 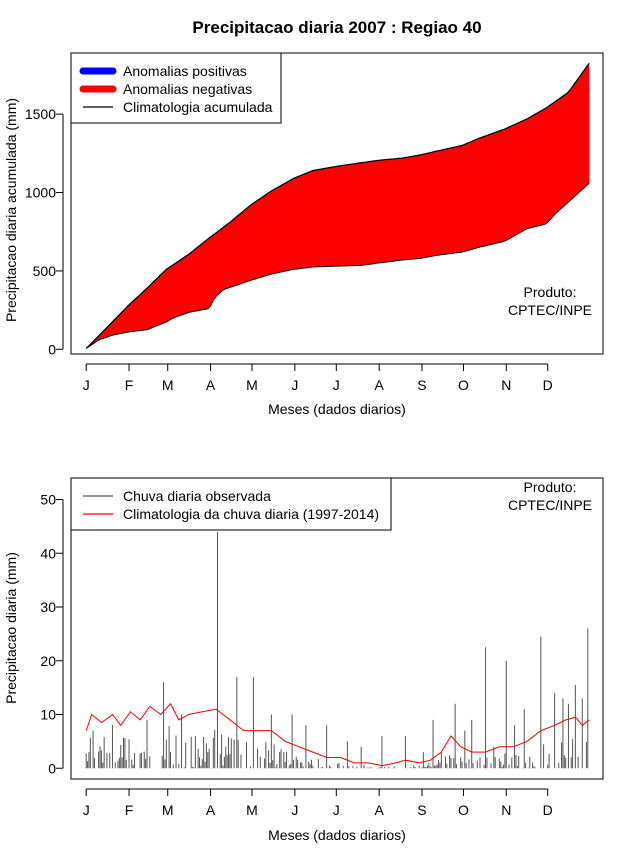 What do you see at coordinates (40, 114) in the screenshot?
I see `y-tick-label: 1500` at bounding box center [40, 114].